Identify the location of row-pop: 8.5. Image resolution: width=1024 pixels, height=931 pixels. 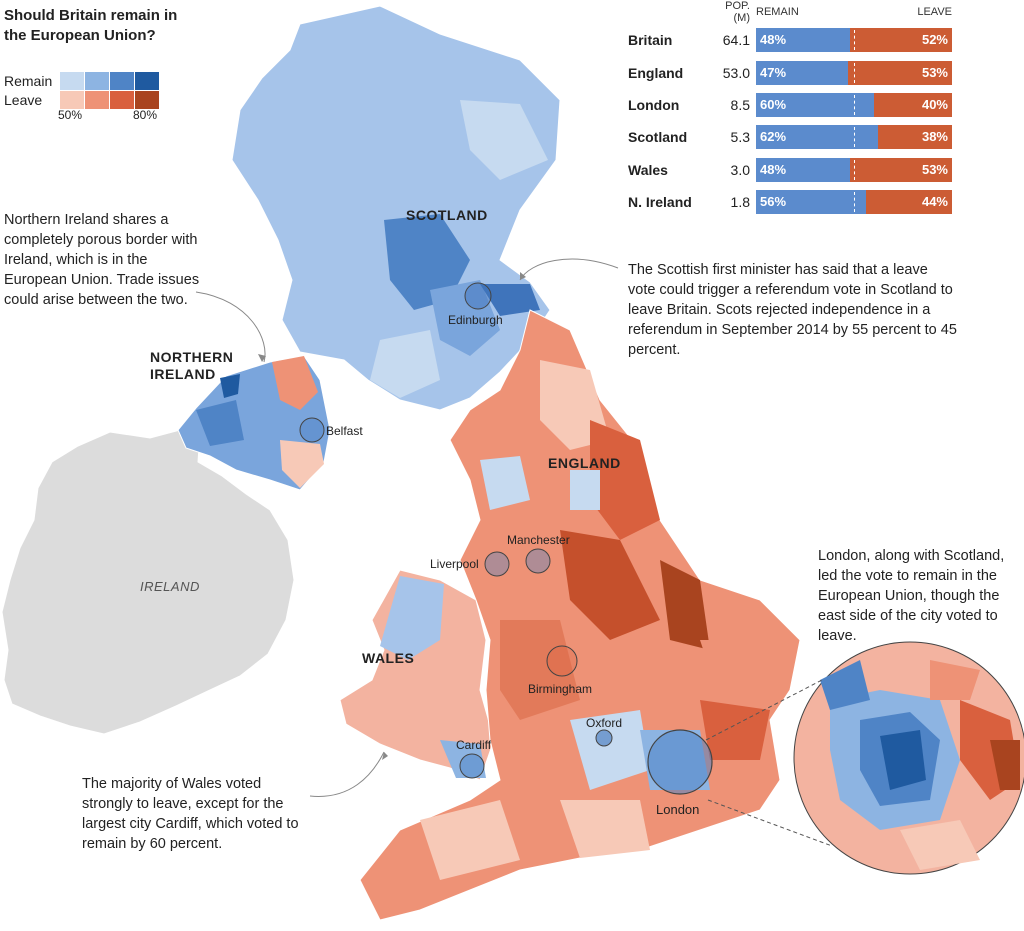
(740, 104).